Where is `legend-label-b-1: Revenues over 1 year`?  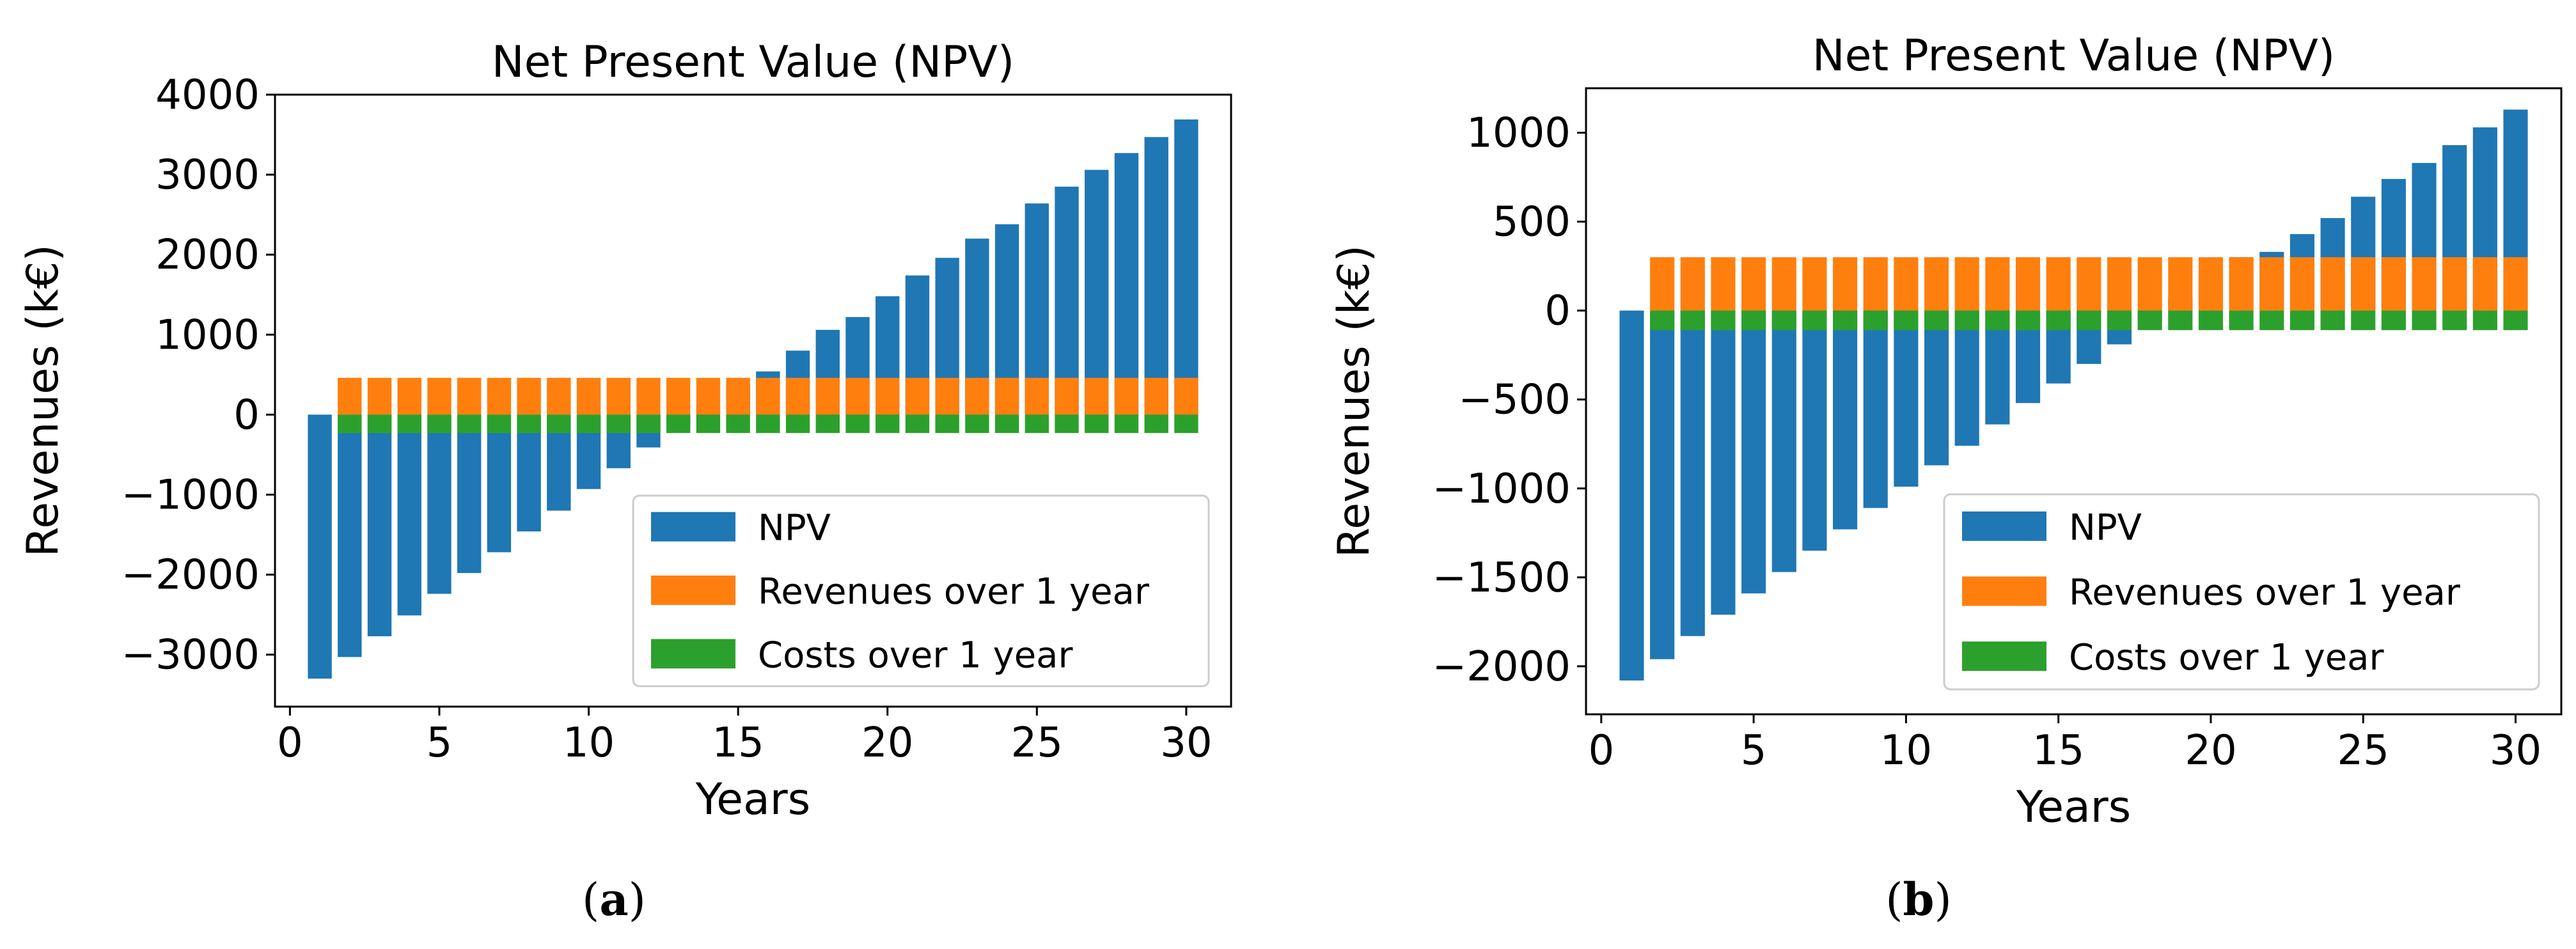
legend-label-b-1: Revenues over 1 year is located at coordinates (2265, 593).